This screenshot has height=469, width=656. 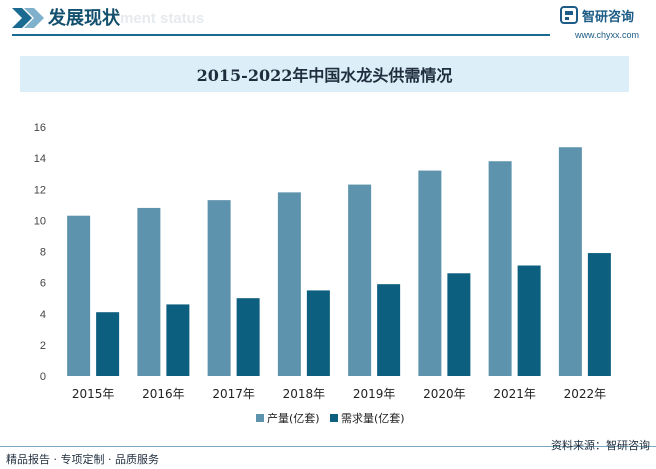 I want to click on chart-title: 2015-2022年中国水龙头供需情况, so click(x=324, y=75).